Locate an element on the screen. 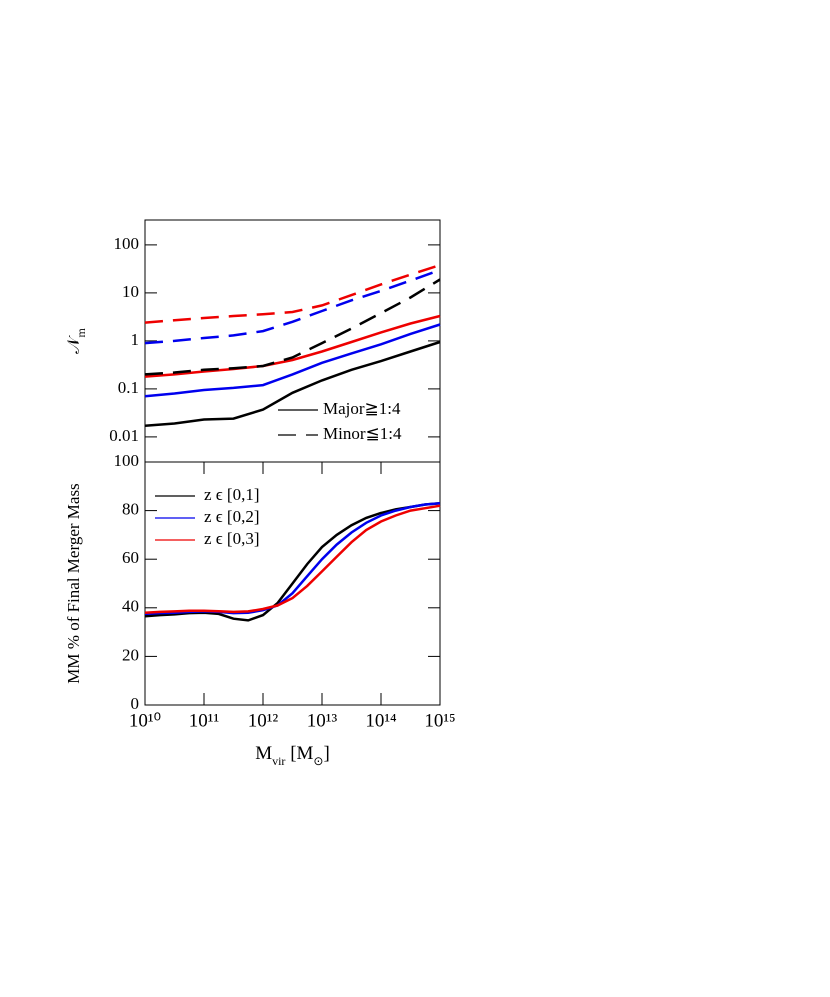  x-axis-label: Mvir [M⊙] is located at coordinates (292, 755).